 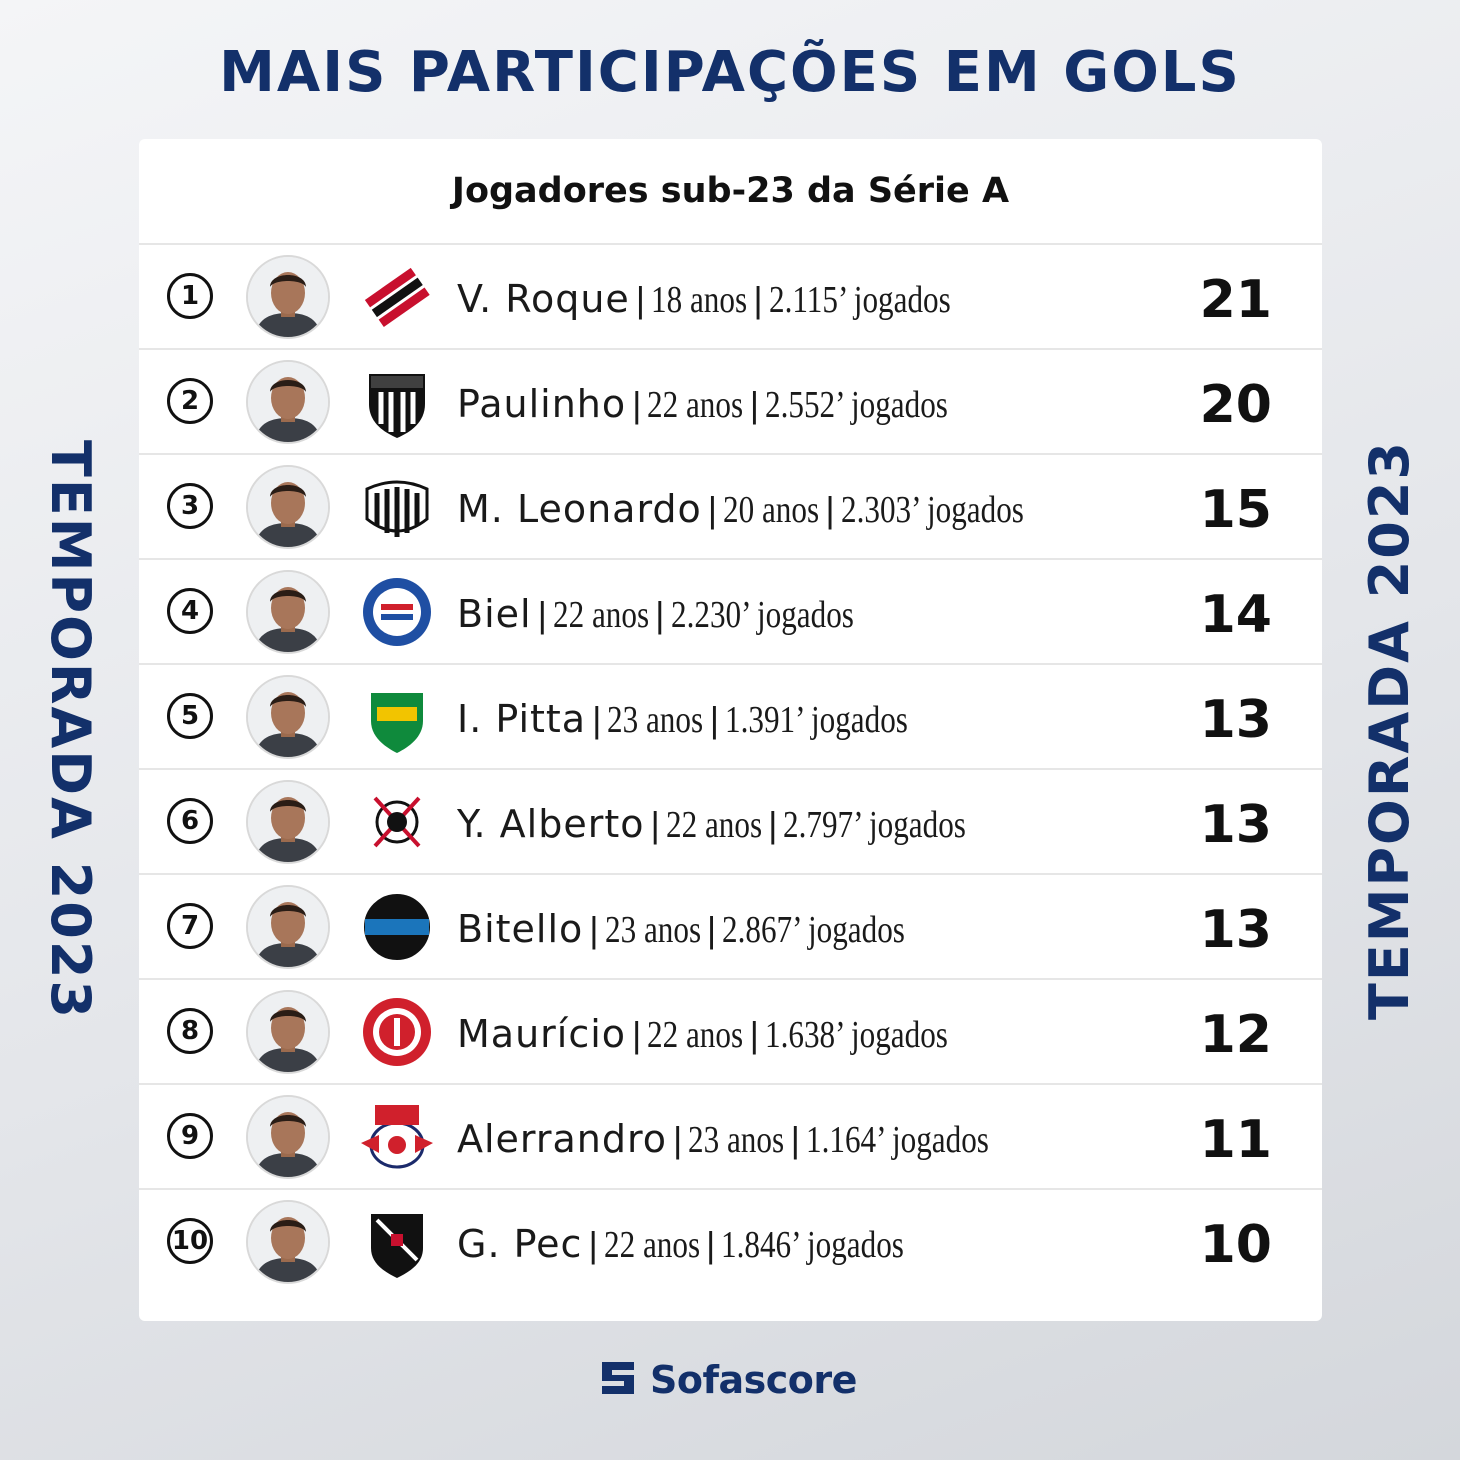 I want to click on player-age: 20 anos, so click(x=771, y=510).